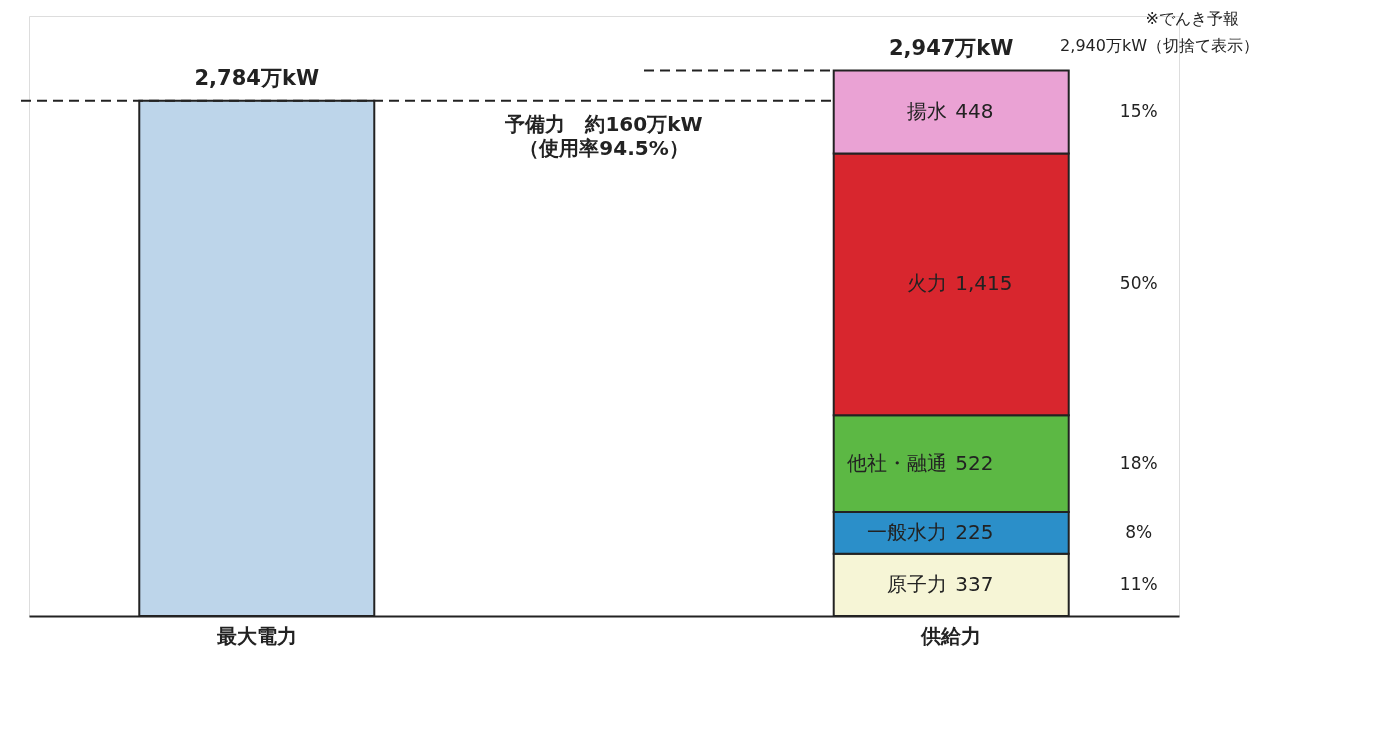  I want to click on x-tick-label: 最大電力, so click(256, 635).